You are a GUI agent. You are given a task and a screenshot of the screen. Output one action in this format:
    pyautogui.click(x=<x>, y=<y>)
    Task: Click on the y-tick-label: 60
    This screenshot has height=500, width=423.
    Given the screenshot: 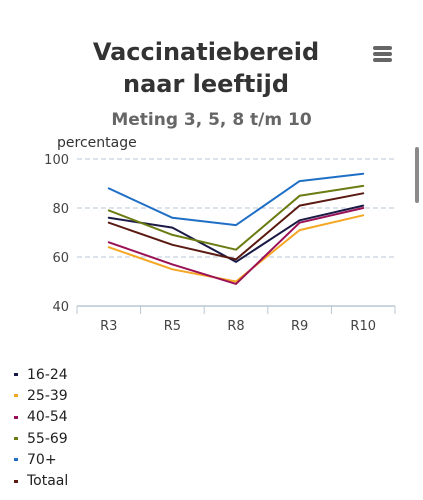 What is the action you would take?
    pyautogui.click(x=60, y=258)
    